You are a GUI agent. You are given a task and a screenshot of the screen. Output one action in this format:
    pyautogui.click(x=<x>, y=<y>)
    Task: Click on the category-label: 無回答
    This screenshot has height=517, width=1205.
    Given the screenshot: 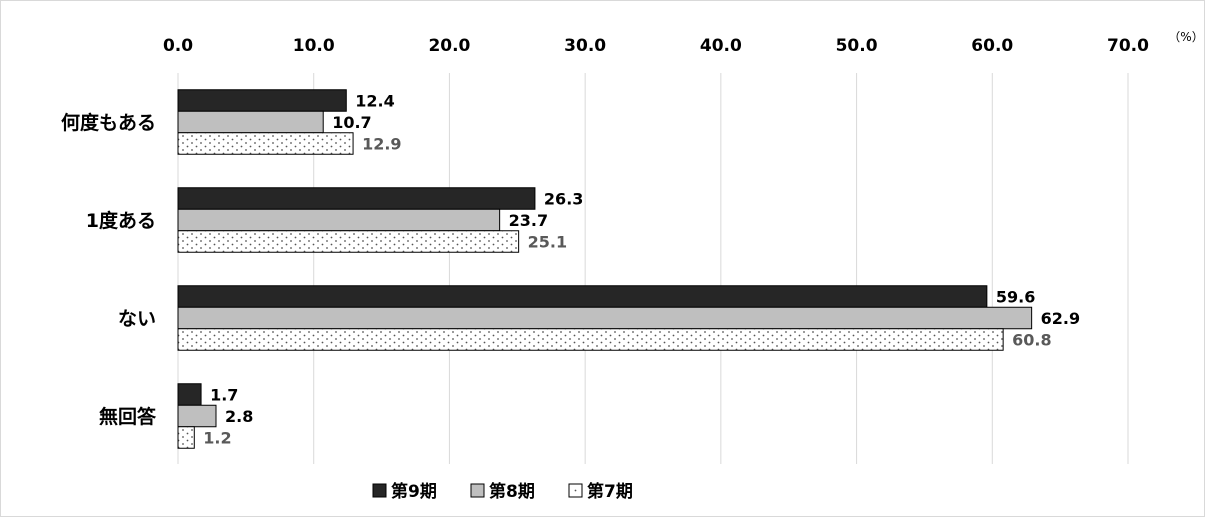 What is the action you would take?
    pyautogui.click(x=128, y=416)
    